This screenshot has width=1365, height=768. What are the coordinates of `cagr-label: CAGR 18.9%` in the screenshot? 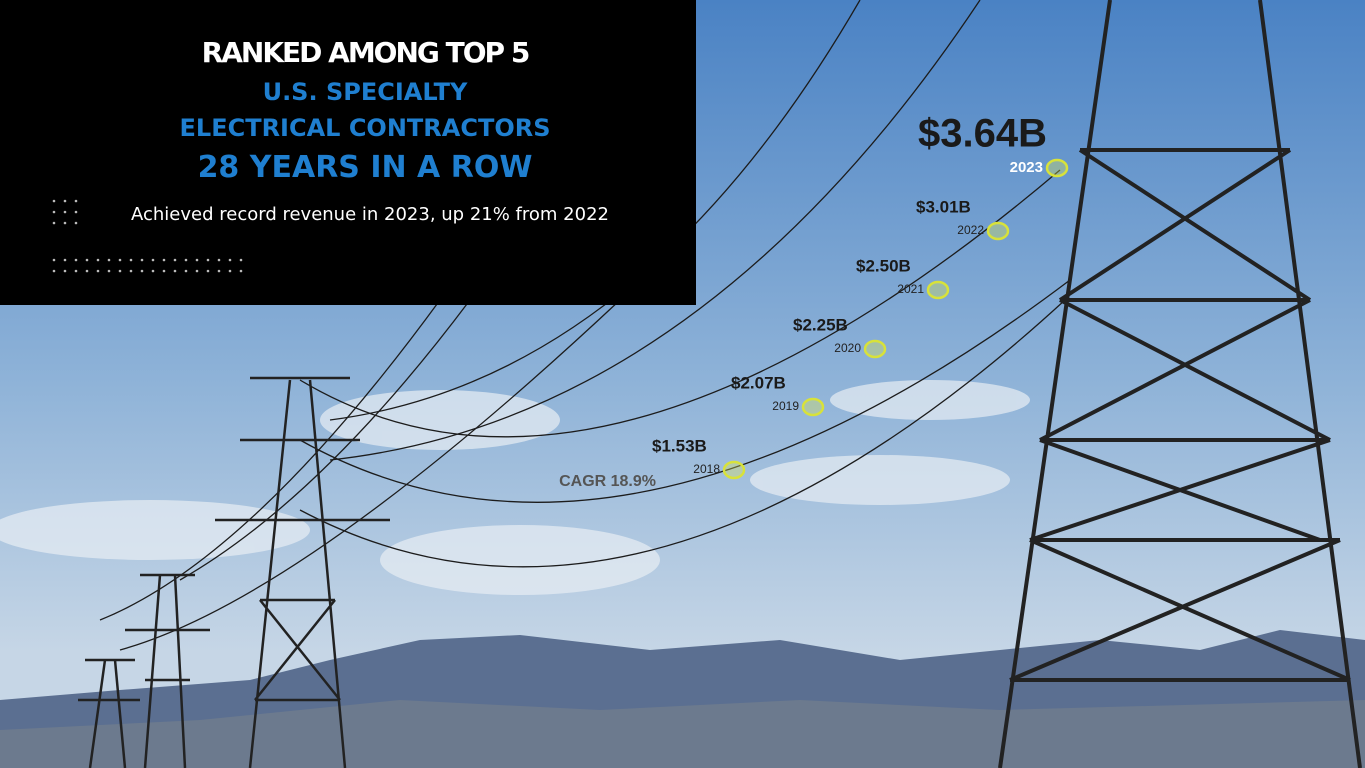 It's located at (607, 481).